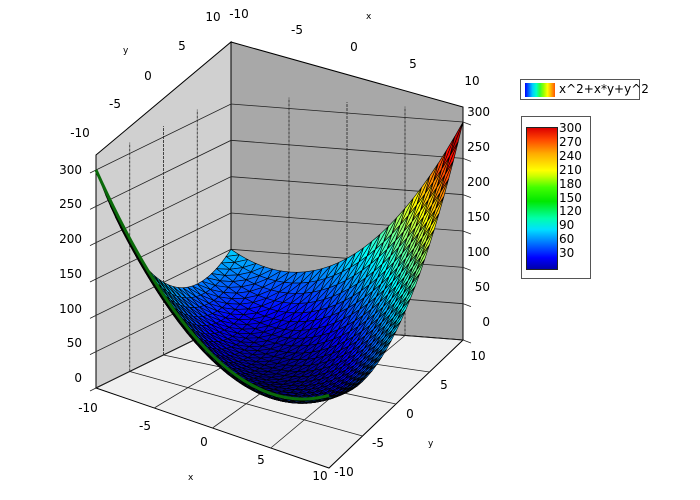 This screenshot has height=500, width=700. I want to click on bottom-y-axis-title: y, so click(431, 444).